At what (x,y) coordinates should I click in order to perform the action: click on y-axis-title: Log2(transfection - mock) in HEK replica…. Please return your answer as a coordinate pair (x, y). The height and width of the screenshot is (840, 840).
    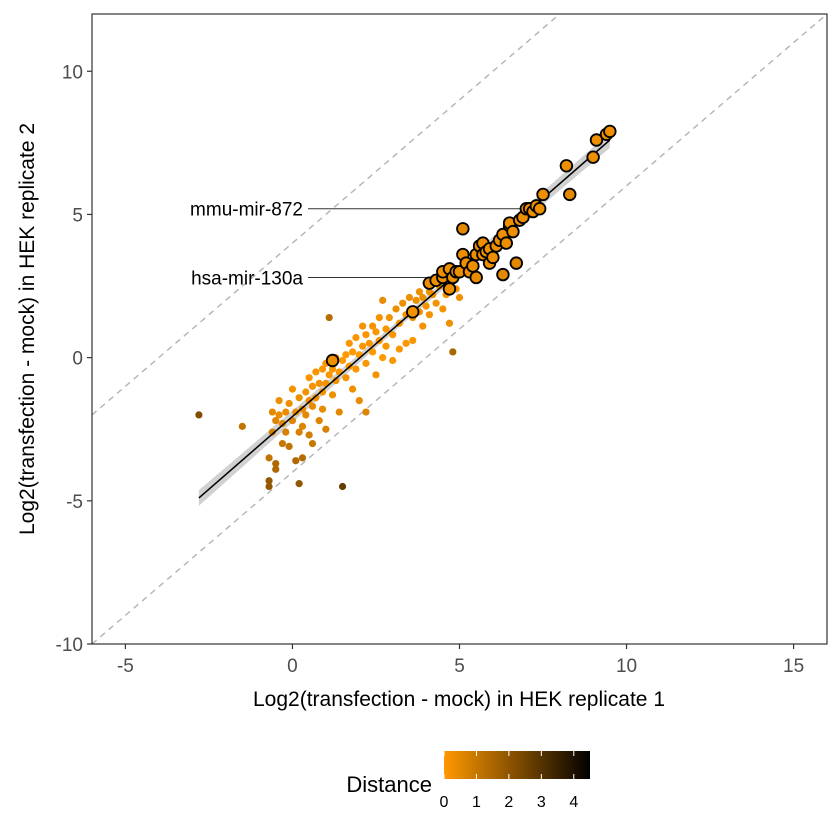
    Looking at the image, I should click on (27, 329).